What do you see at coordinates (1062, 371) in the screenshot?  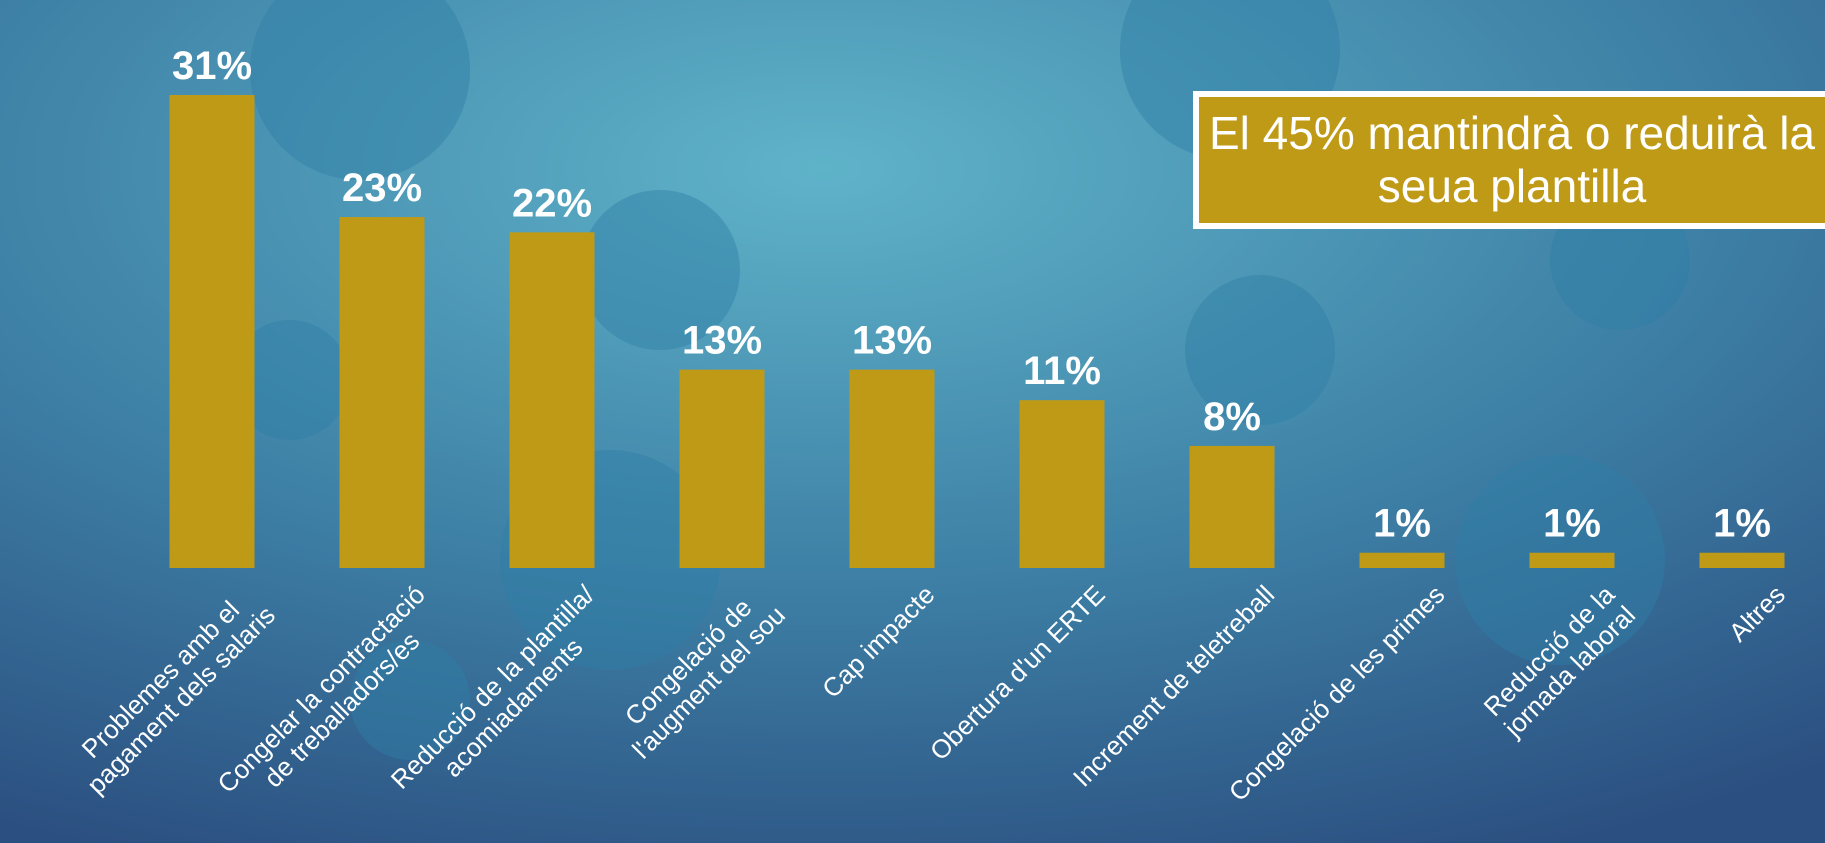 I see `value-label: 11%` at bounding box center [1062, 371].